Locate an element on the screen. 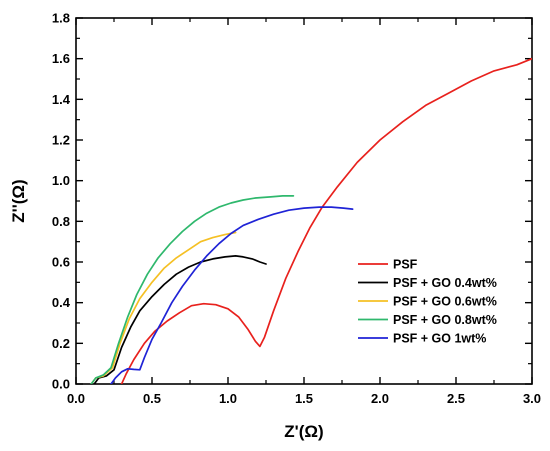 The width and height of the screenshot is (550, 451). legend-label-4: PSF + GO 1wt% is located at coordinates (439, 339).